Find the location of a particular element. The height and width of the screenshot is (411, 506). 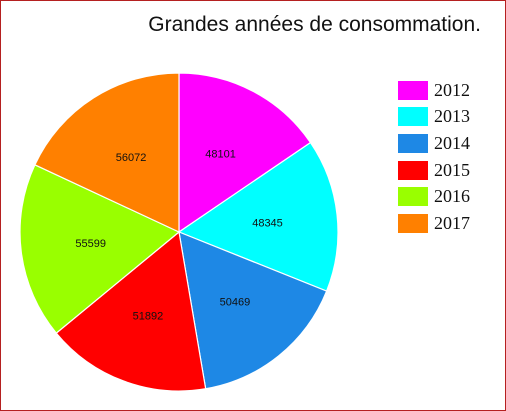

legend-label: 2016 is located at coordinates (452, 196).